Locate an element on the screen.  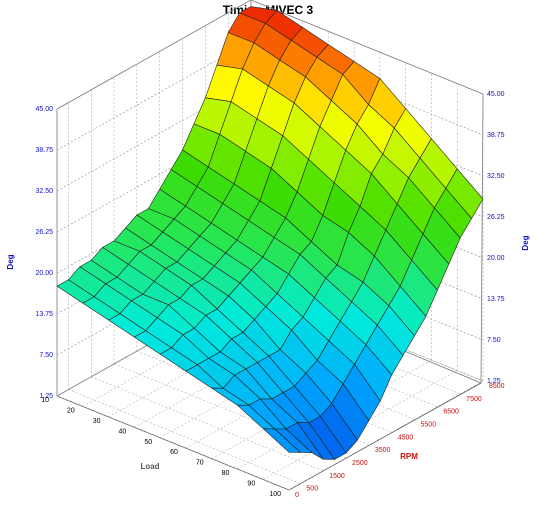
z-tick-label-right: 7.50 is located at coordinates (494, 340).